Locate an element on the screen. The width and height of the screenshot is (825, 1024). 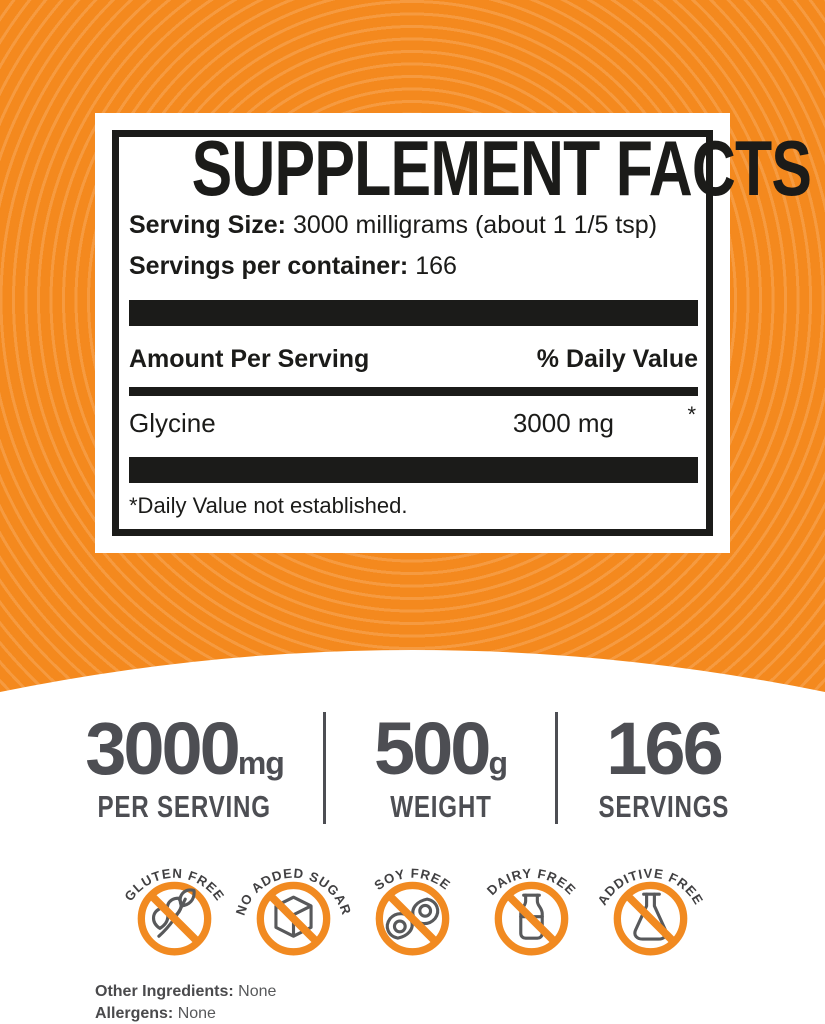
curved-divider is located at coordinates (412, 675).